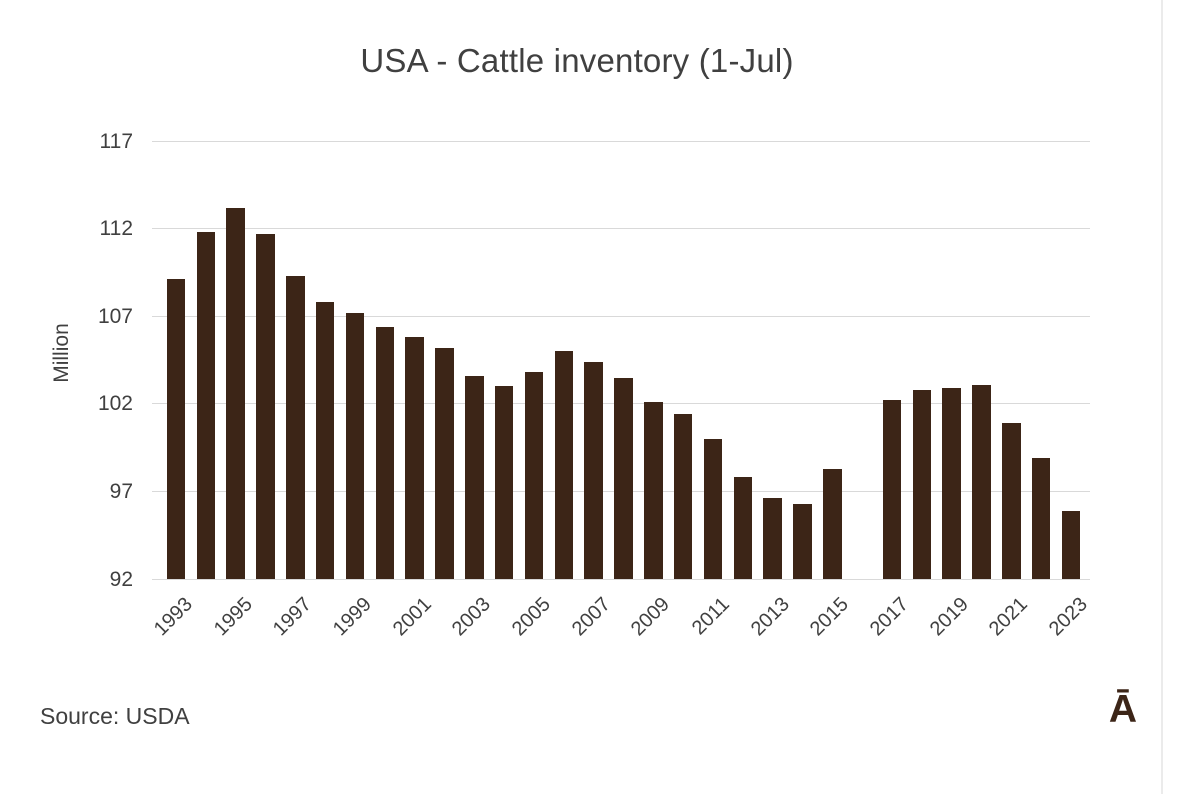  I want to click on y-tick-107: 107, so click(115, 316).